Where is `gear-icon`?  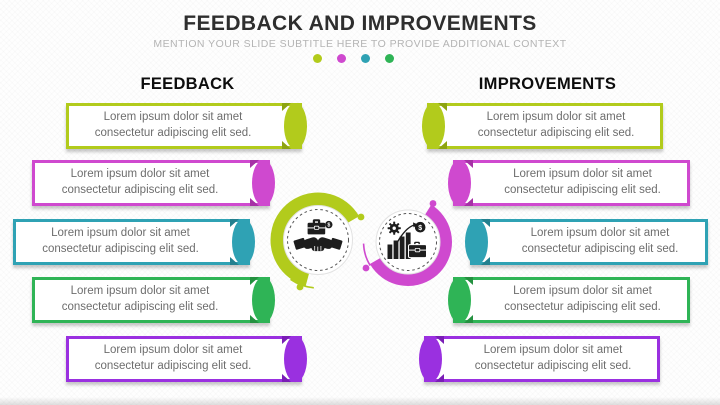
gear-icon is located at coordinates (394, 228).